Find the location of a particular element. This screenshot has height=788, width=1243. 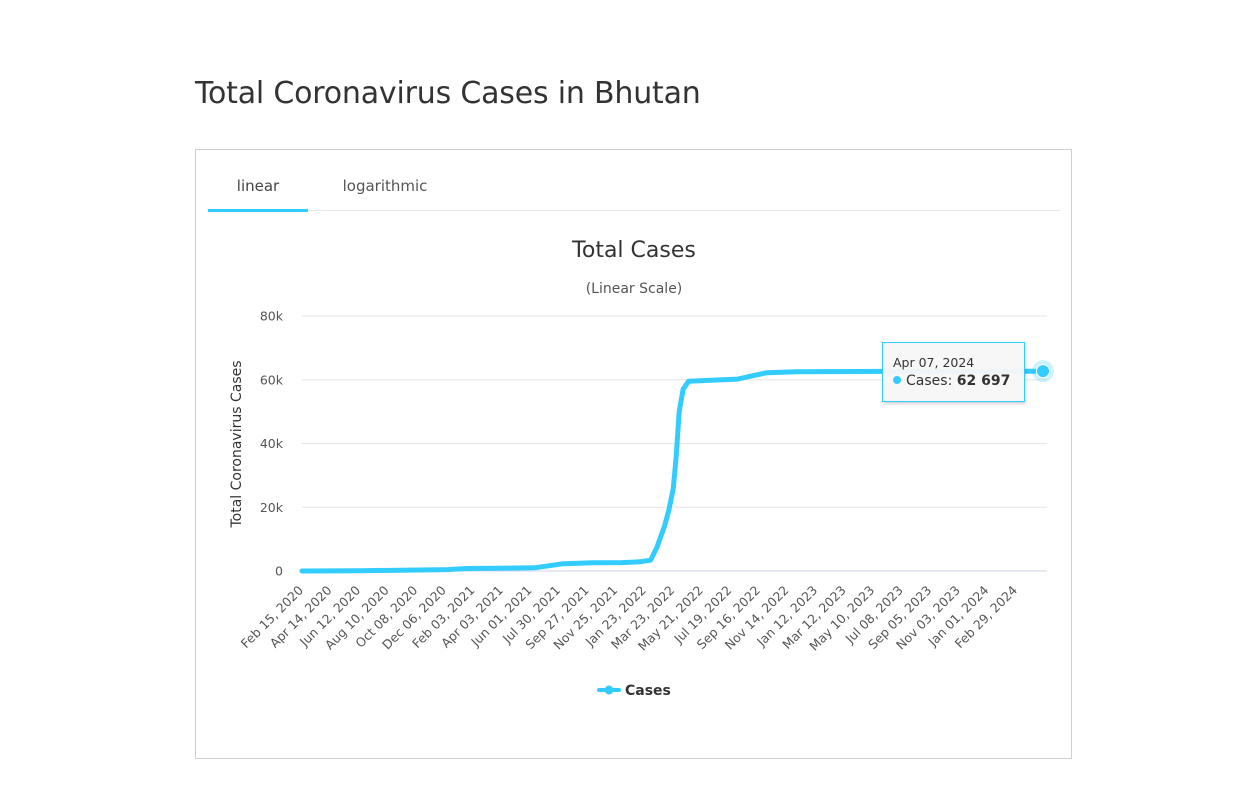

scale-tabs: linear logarithmic is located at coordinates (634, 188).